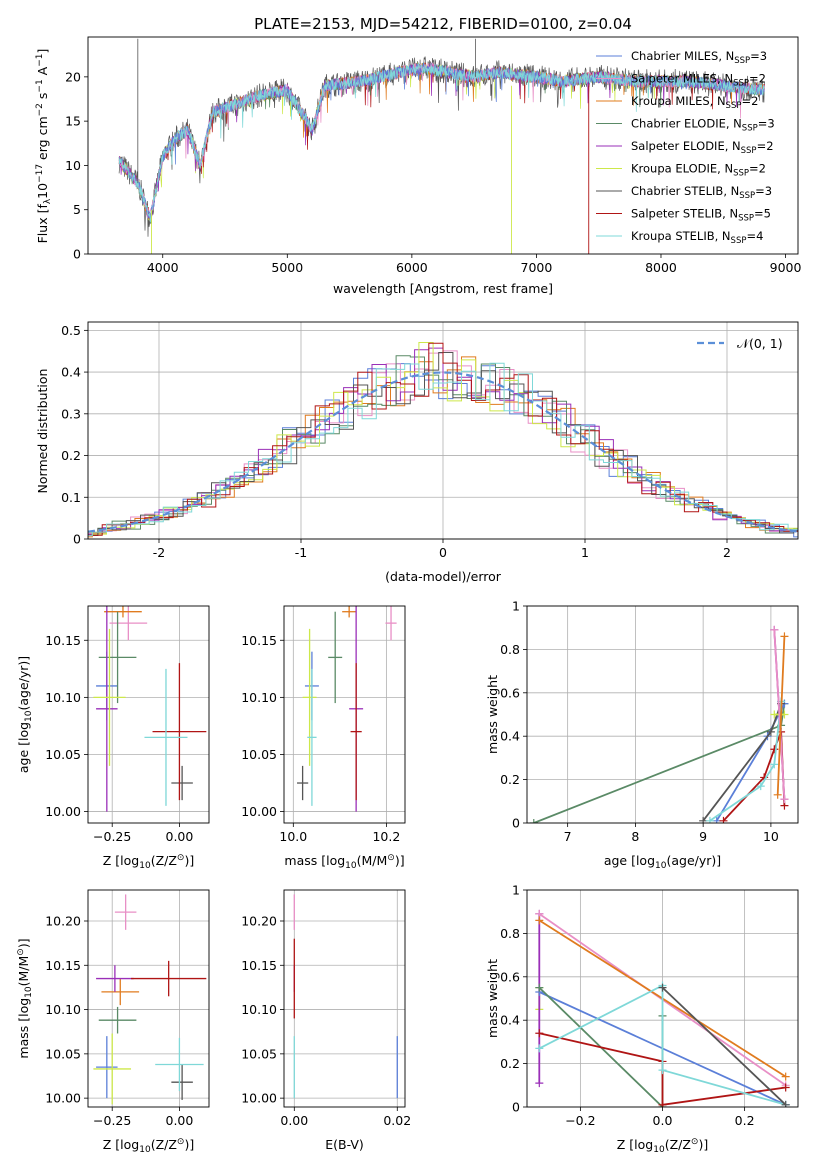  I want to click on x-tick-label: 1, so click(585, 552).